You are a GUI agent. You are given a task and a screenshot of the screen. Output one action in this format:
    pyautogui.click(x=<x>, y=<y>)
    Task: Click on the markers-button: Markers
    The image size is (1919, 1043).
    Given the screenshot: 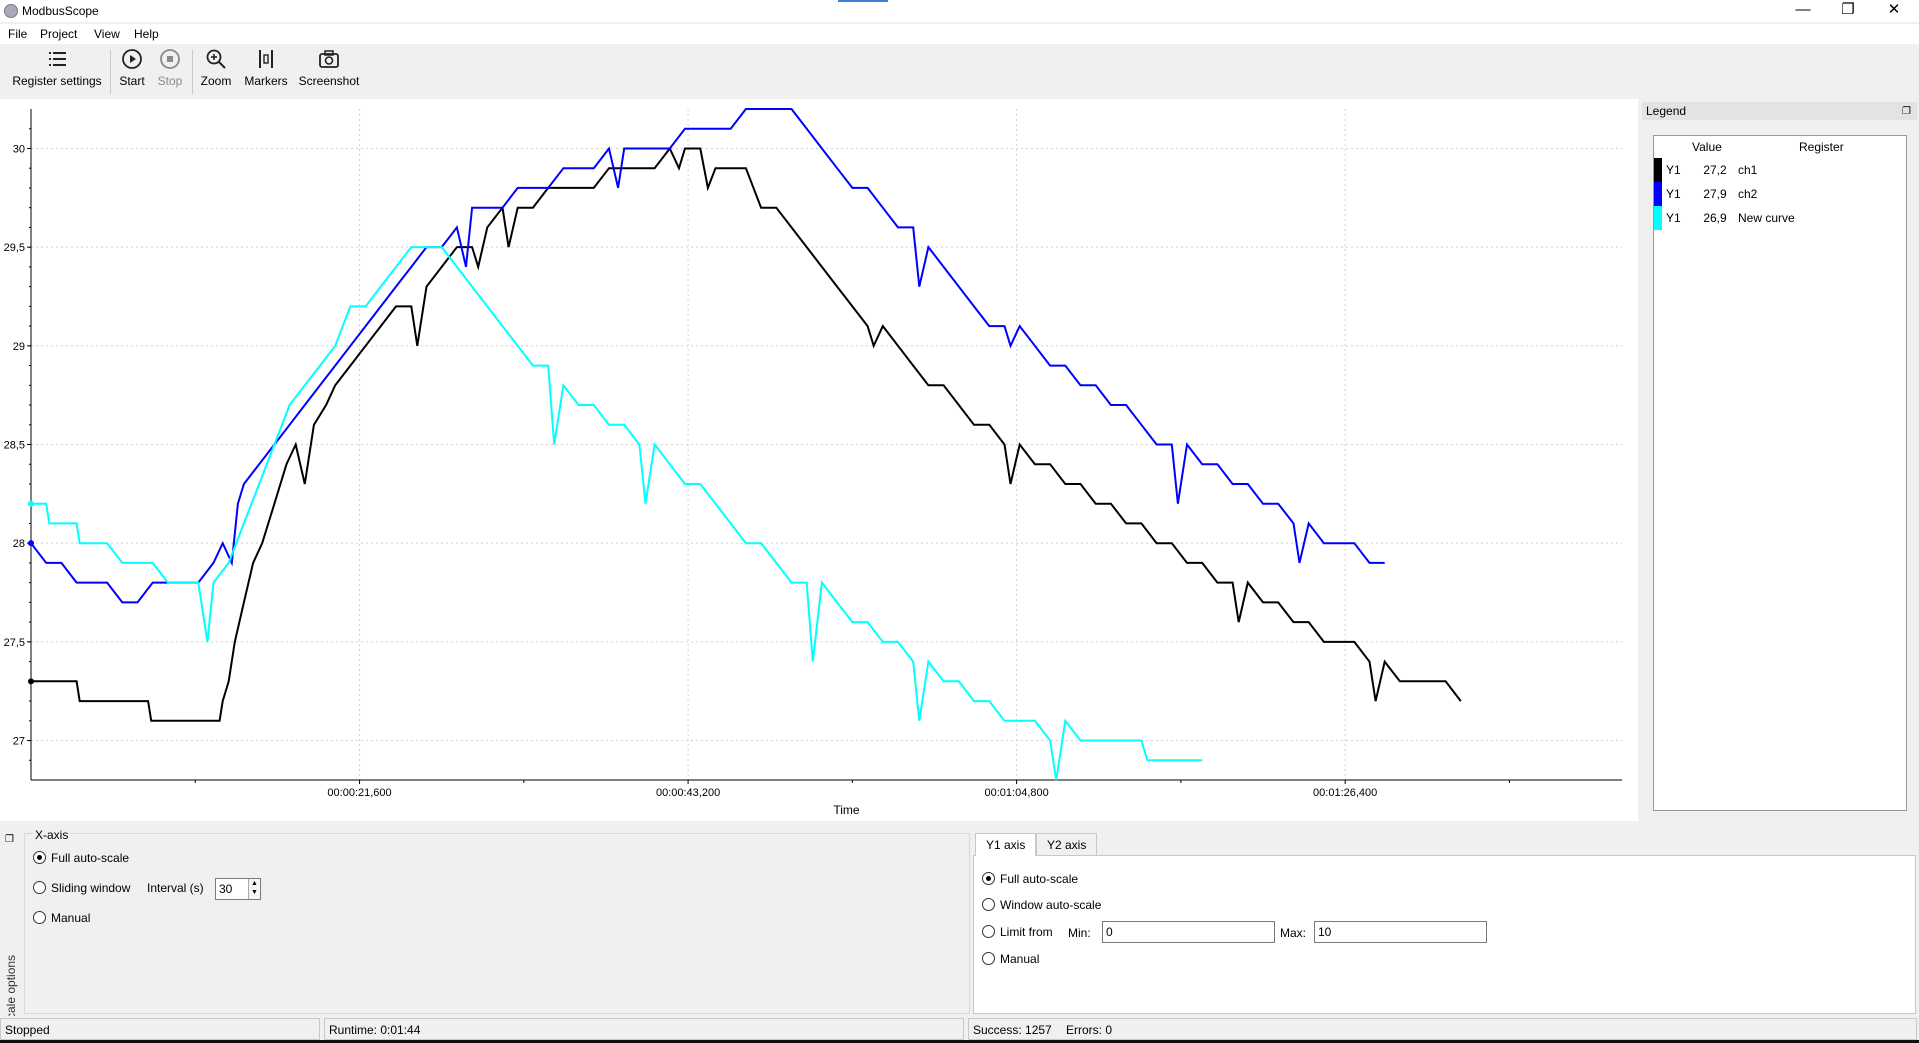 What is the action you would take?
    pyautogui.click(x=266, y=71)
    